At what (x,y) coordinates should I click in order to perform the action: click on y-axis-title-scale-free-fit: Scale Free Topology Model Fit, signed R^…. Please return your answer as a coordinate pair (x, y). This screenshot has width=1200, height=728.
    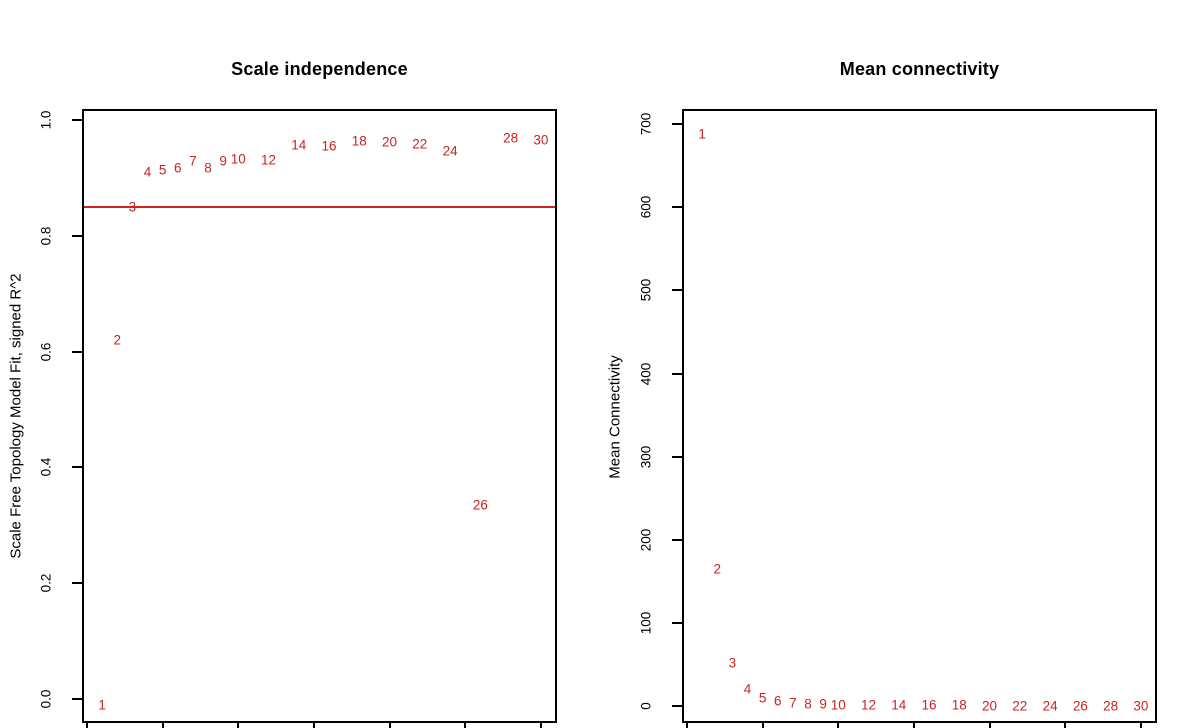
    Looking at the image, I should click on (16, 416).